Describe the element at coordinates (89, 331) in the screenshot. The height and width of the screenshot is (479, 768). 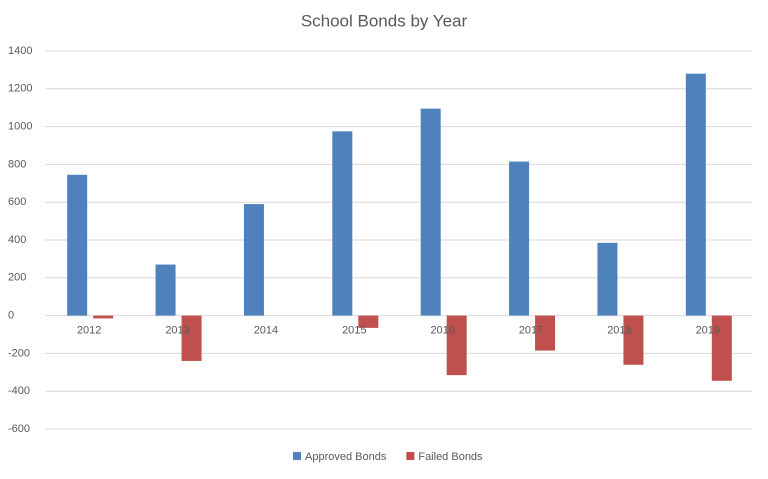
I see `x-tick-label: 2012` at that location.